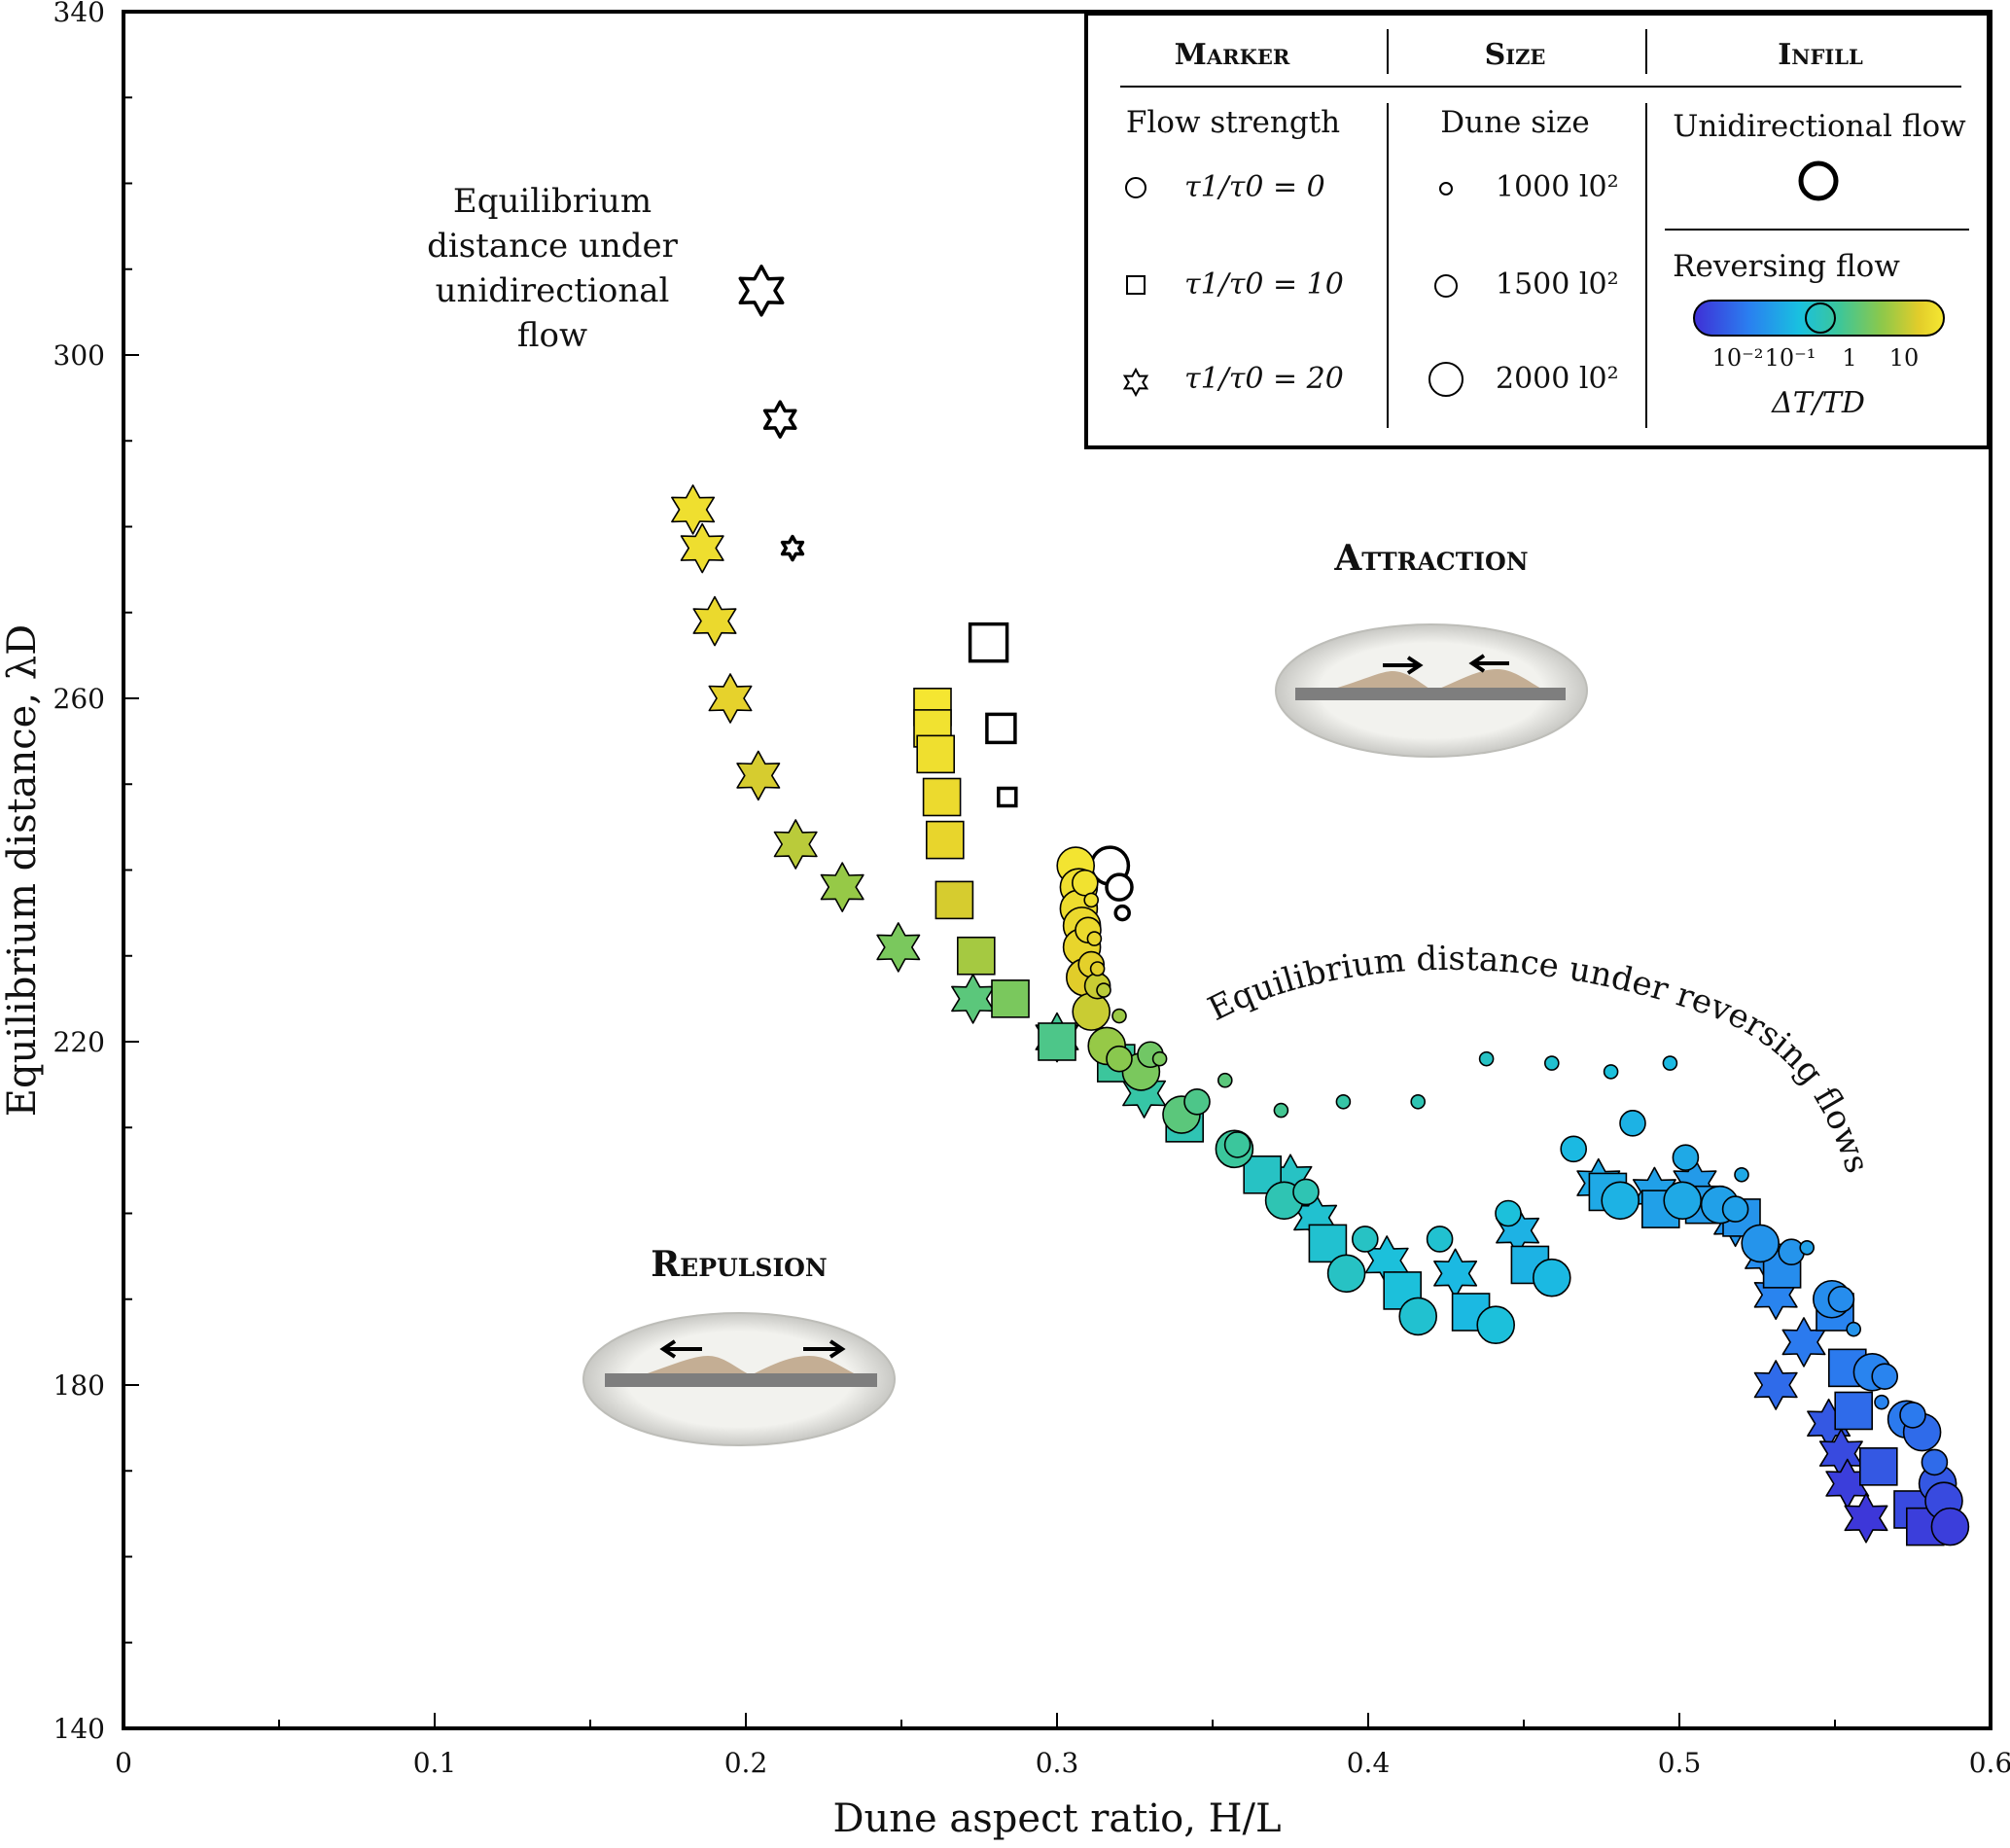 The image size is (2010, 1848). Describe the element at coordinates (1849, 358) in the screenshot. I see `colorbar-tick-2: 1` at that location.